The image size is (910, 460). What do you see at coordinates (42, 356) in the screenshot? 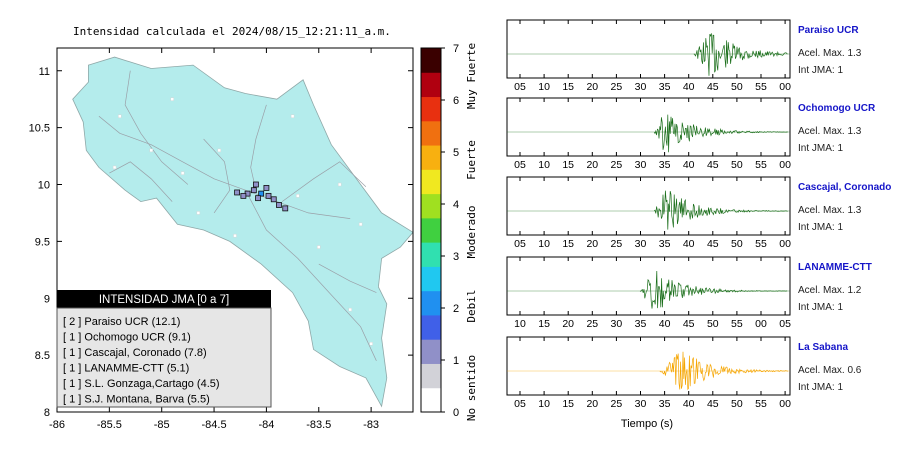
I see `map-y-tick-label: 8.5` at bounding box center [42, 356].